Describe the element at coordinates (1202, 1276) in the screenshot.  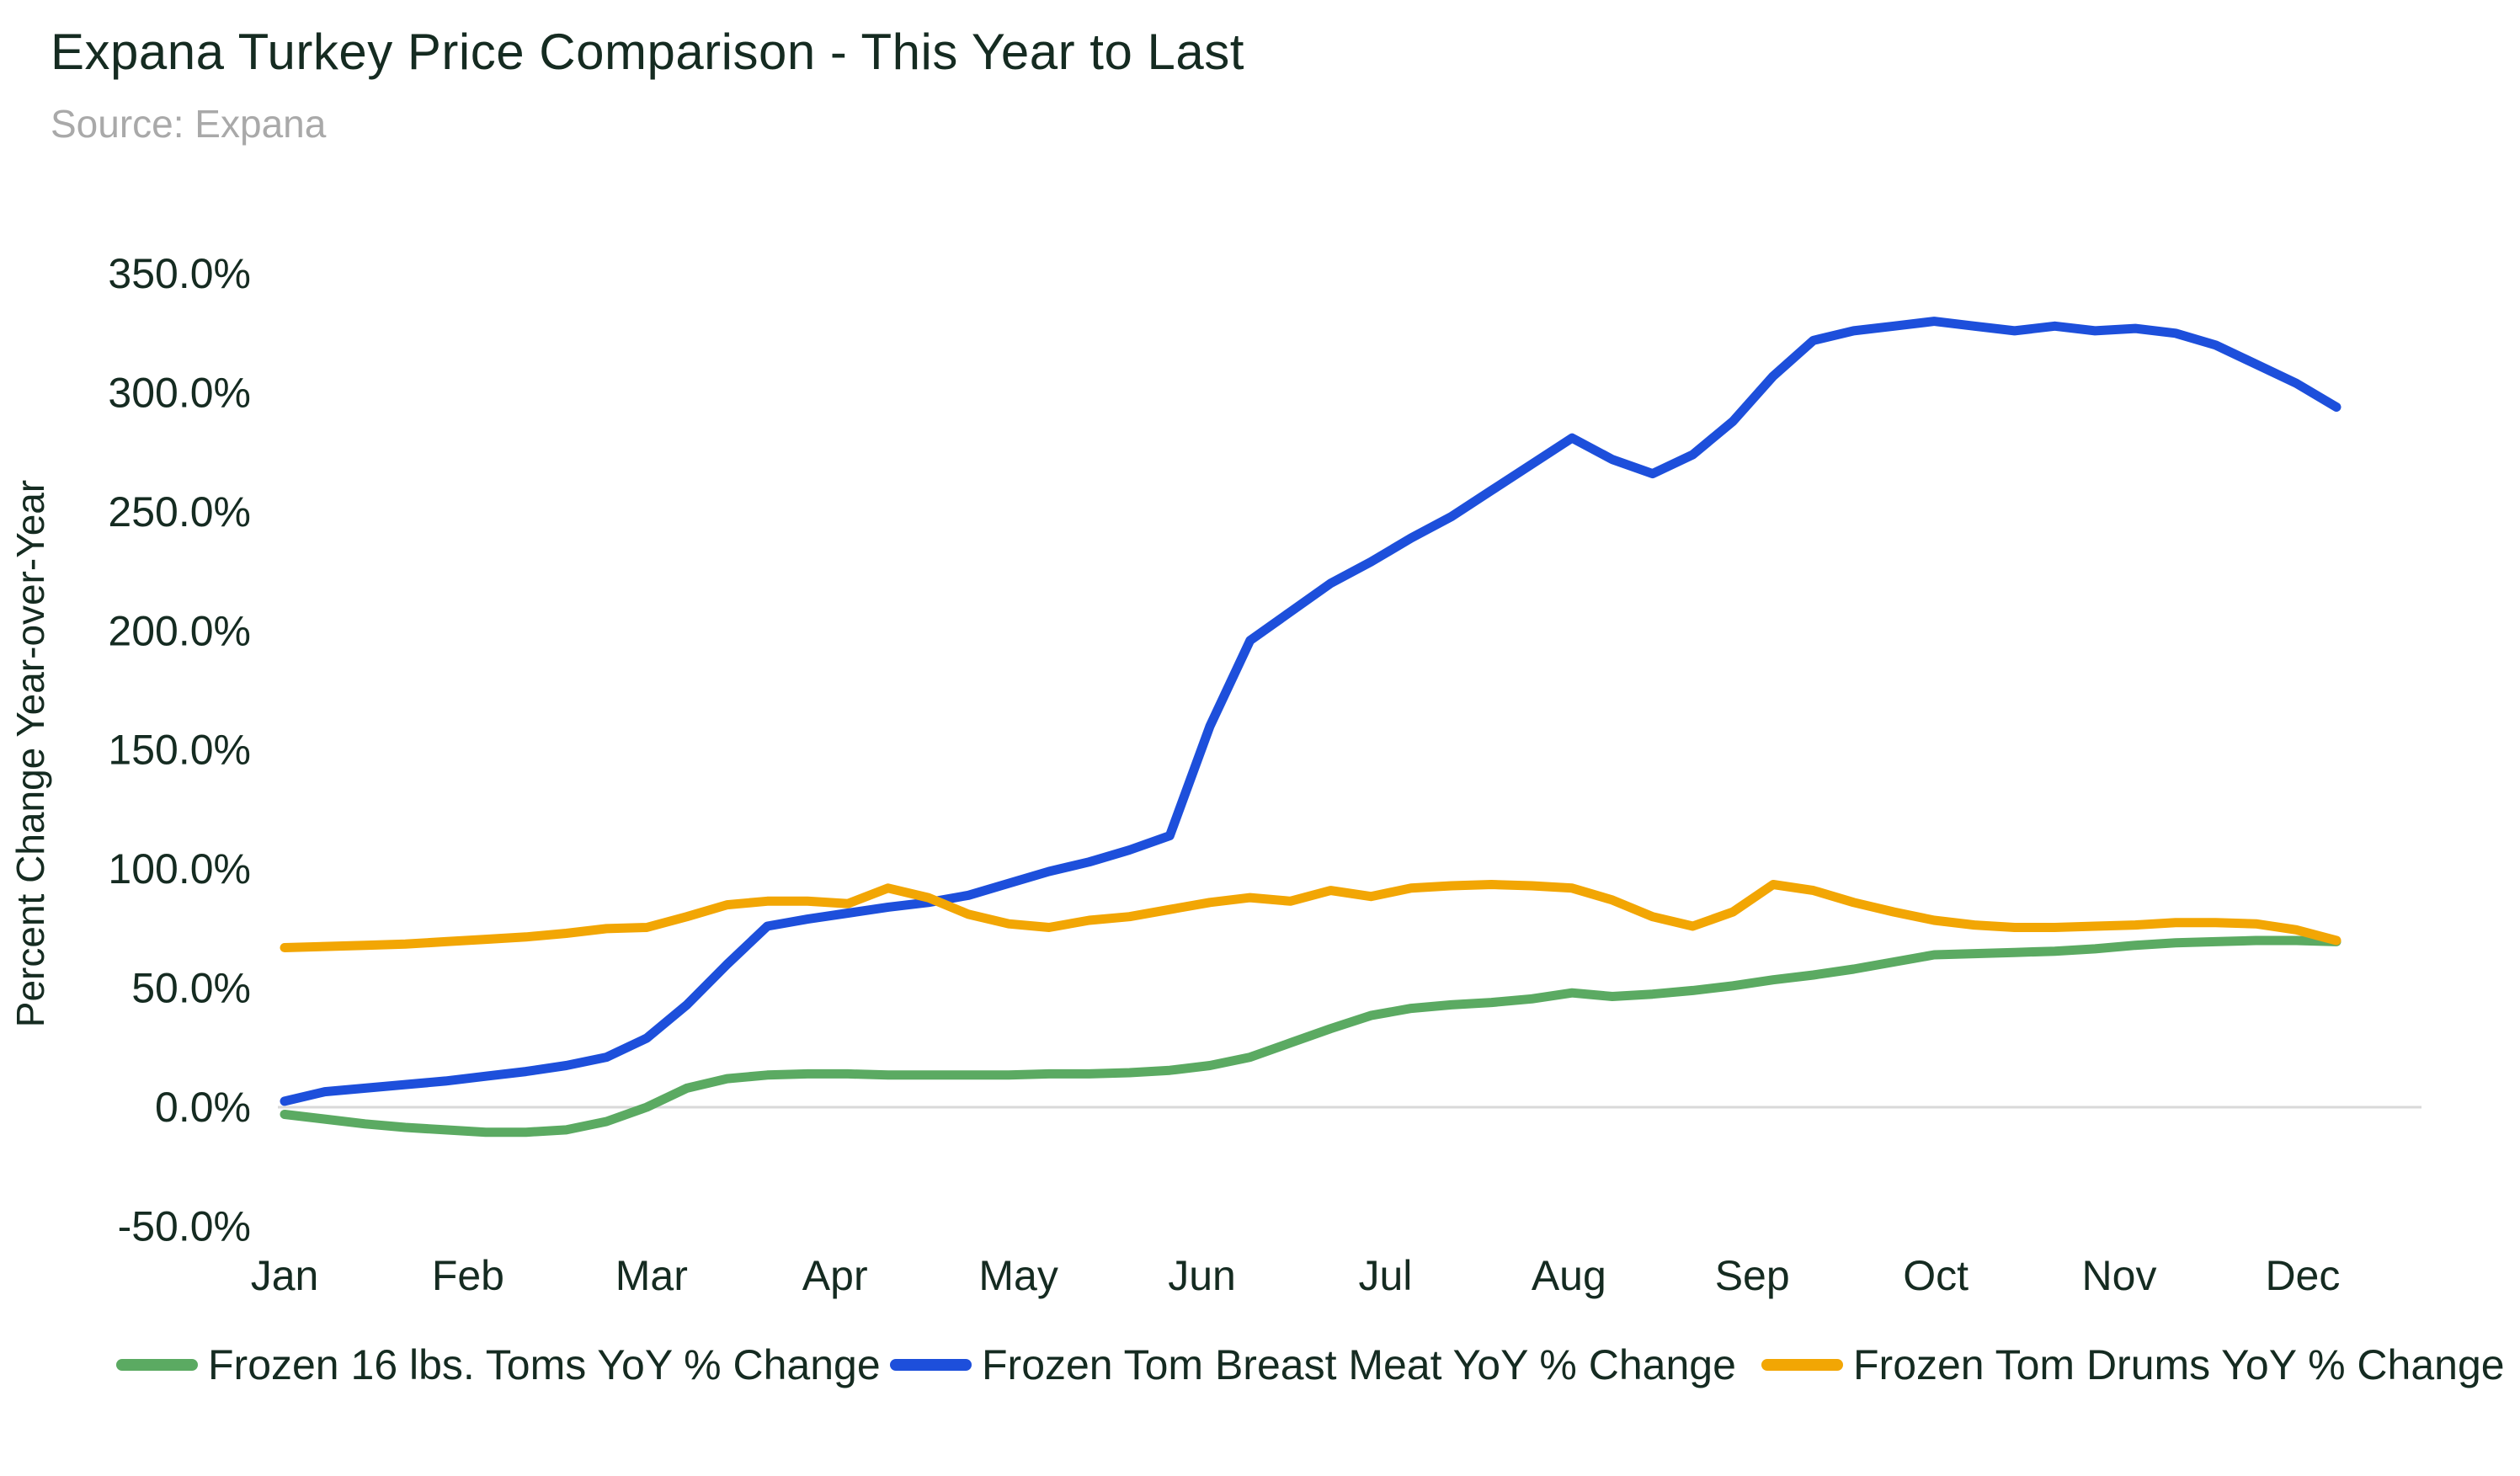
I see `x-tick-label: Jun` at that location.